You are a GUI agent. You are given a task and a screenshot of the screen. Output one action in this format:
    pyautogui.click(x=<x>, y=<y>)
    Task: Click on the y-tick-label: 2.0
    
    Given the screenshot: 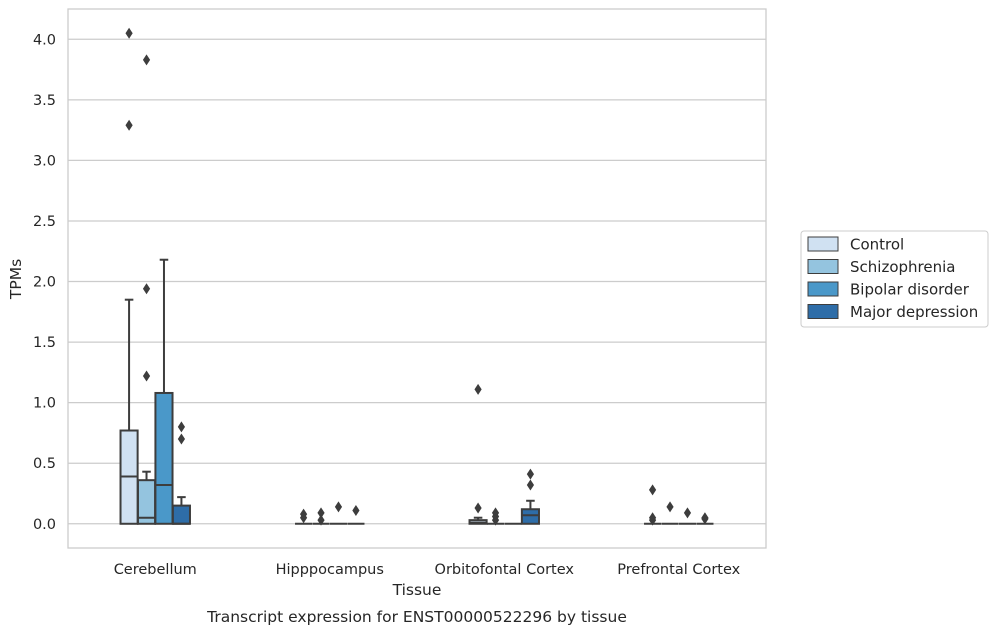 What is the action you would take?
    pyautogui.click(x=44, y=283)
    